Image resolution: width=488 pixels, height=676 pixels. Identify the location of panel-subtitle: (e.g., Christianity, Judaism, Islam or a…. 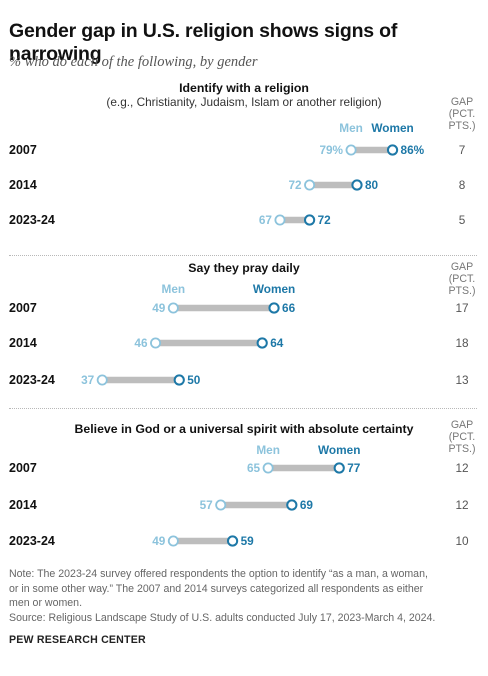
(243, 102).